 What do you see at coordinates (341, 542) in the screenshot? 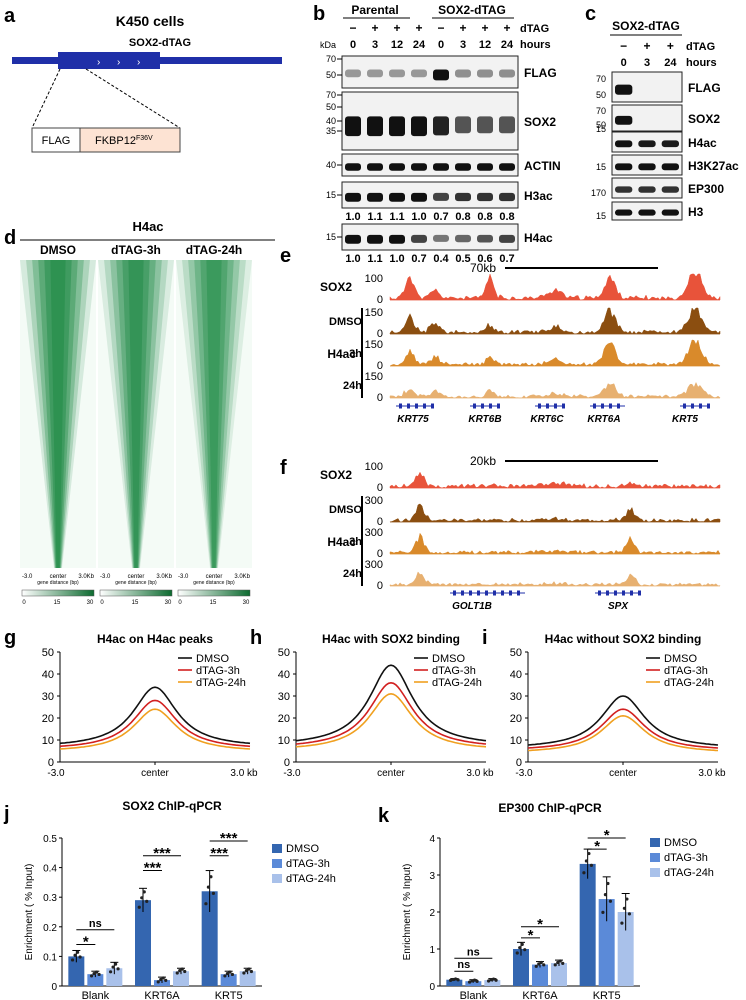
I see `h4ac-group-label: H4ac` at bounding box center [341, 542].